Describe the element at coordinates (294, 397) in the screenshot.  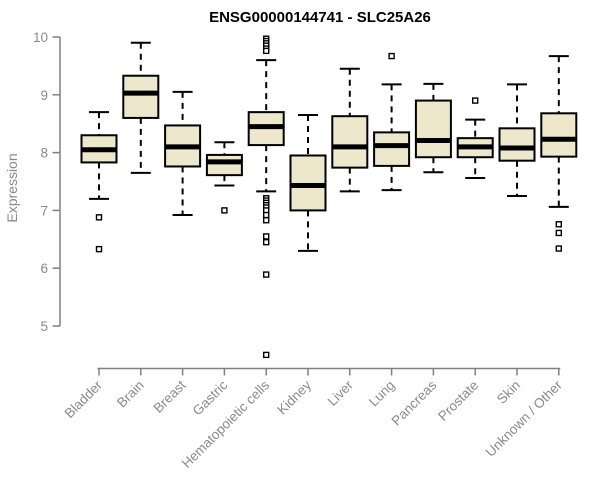
I see `x-axis-tick-label: Kidney` at that location.